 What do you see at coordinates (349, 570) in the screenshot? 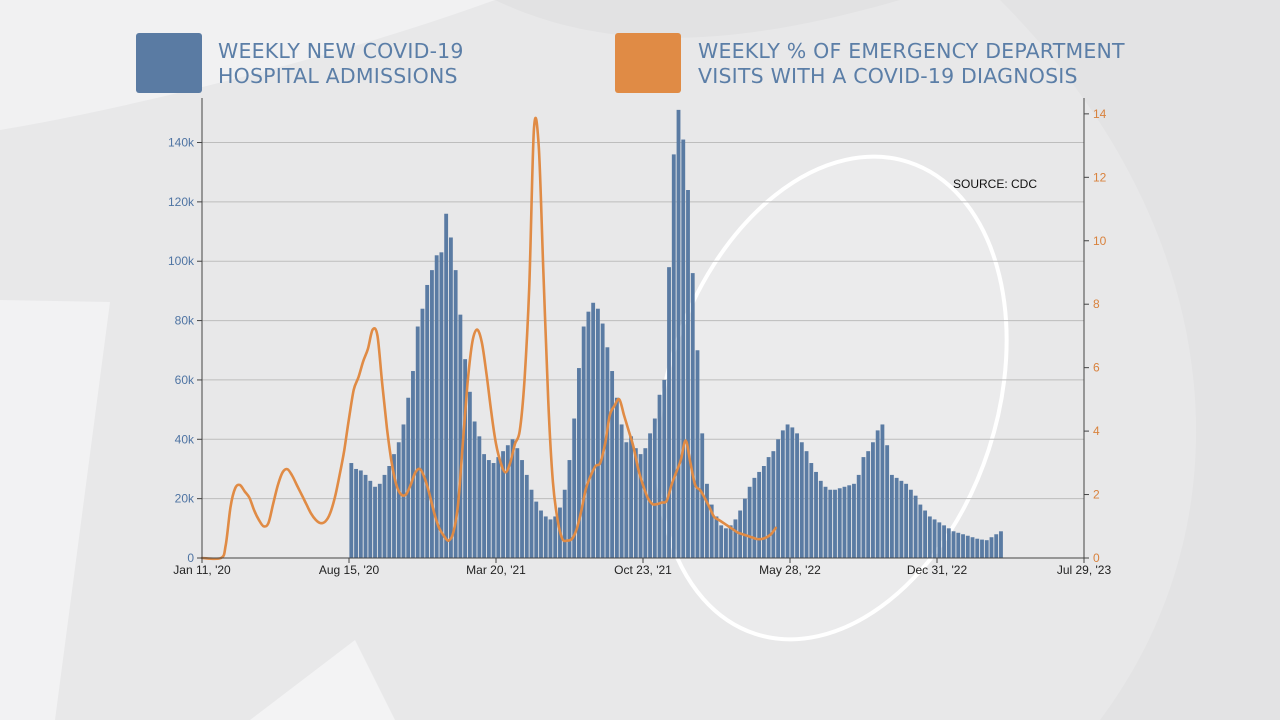
I see `x-tick-label: Aug 15, '20` at bounding box center [349, 570].